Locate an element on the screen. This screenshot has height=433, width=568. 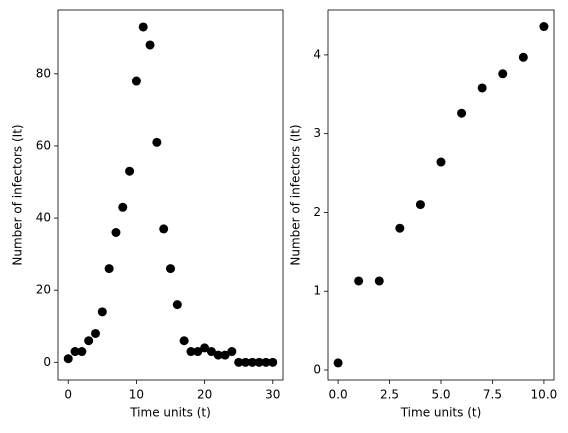
y-tick-label: 80 is located at coordinates (43, 73).